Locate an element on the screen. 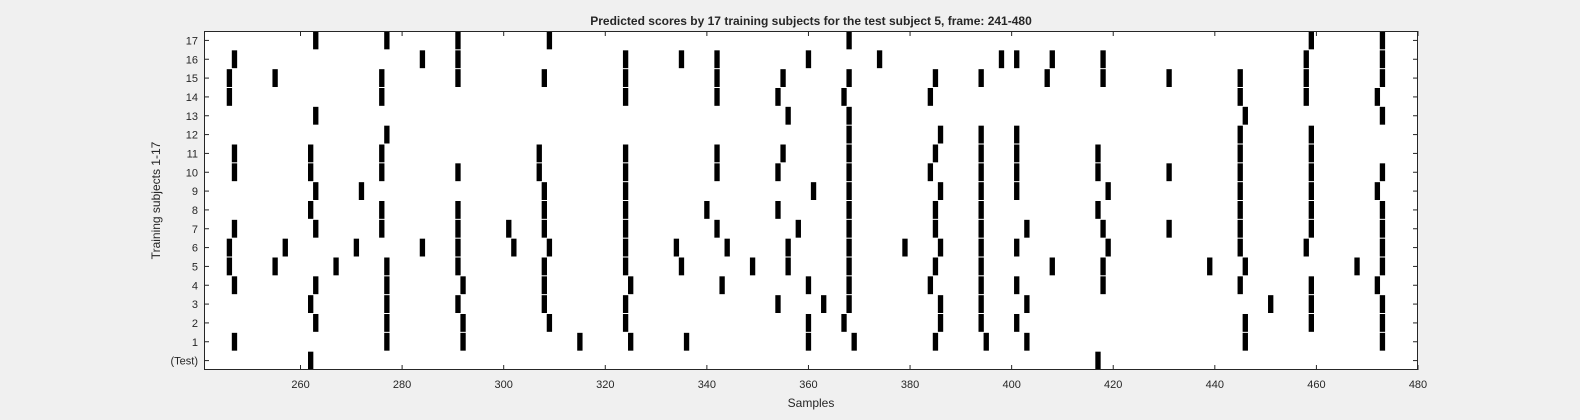  x-tick-label: 480 is located at coordinates (1418, 385).